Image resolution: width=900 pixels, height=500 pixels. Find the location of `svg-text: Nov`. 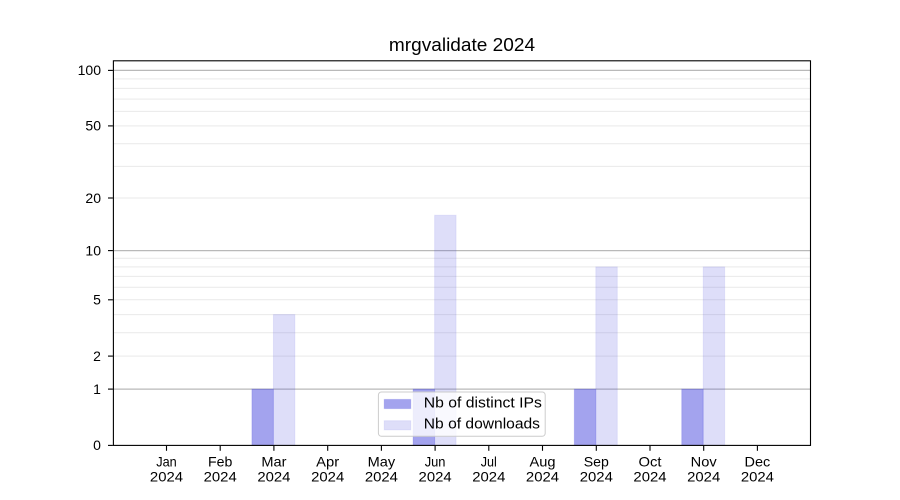

svg-text: Nov is located at coordinates (704, 461).